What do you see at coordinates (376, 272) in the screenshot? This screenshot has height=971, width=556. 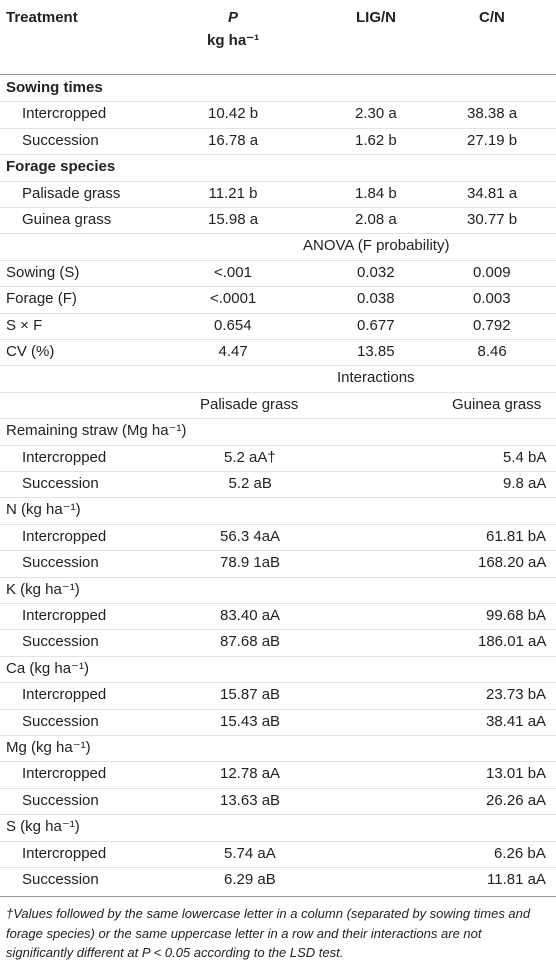 I see `cell: 0.032` at bounding box center [376, 272].